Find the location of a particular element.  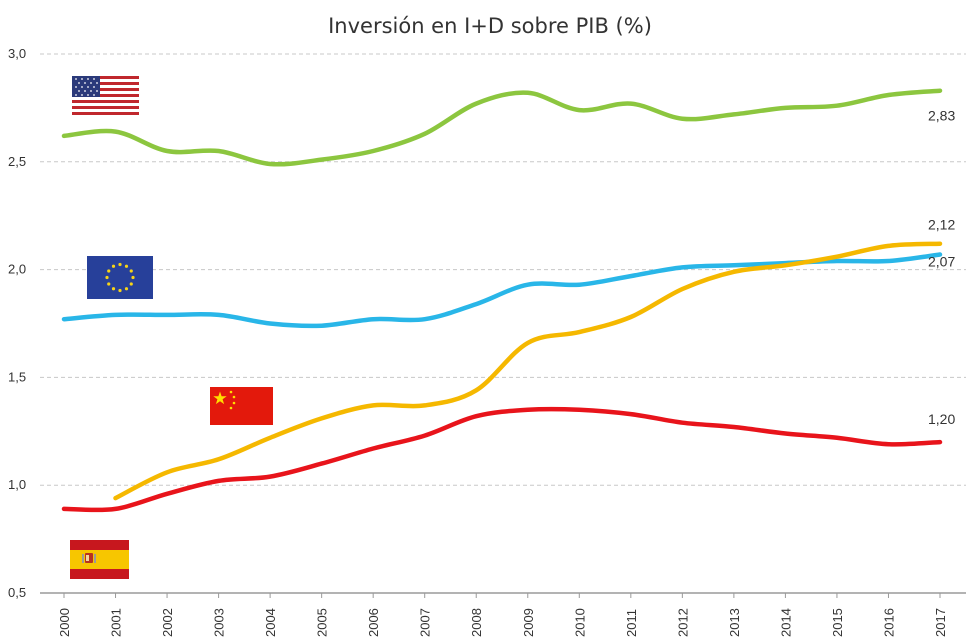

y-tick-label: 1,0 is located at coordinates (17, 484).